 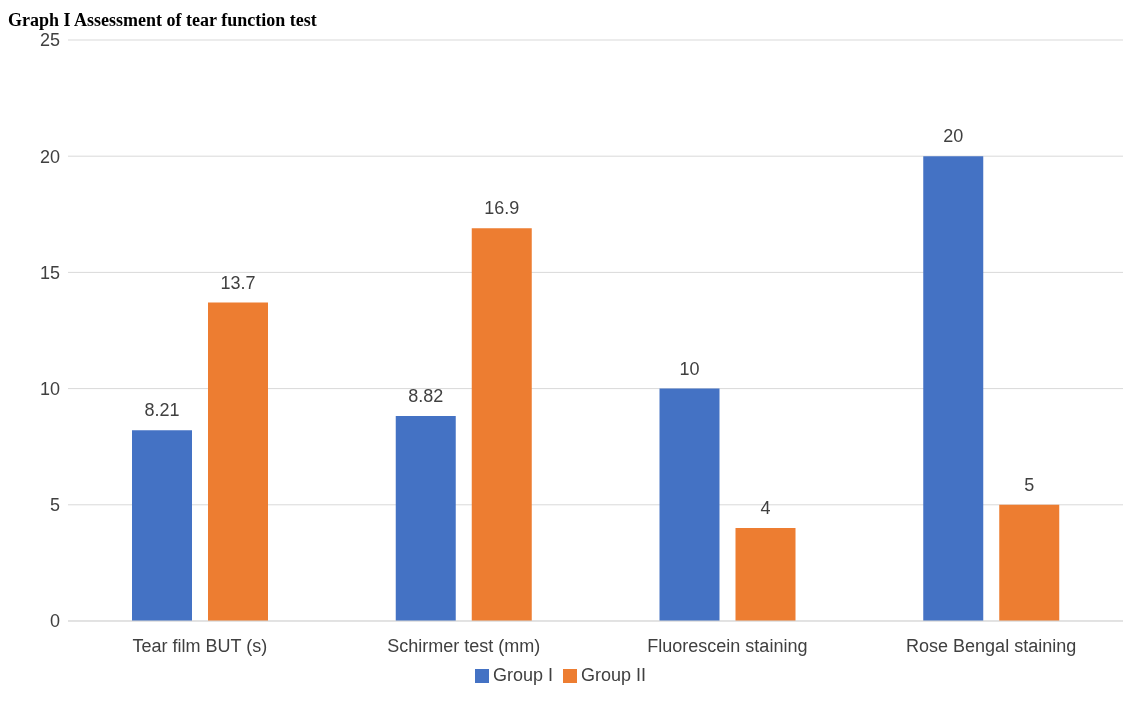 What do you see at coordinates (49, 156) in the screenshot?
I see `y-tick-label: 20` at bounding box center [49, 156].